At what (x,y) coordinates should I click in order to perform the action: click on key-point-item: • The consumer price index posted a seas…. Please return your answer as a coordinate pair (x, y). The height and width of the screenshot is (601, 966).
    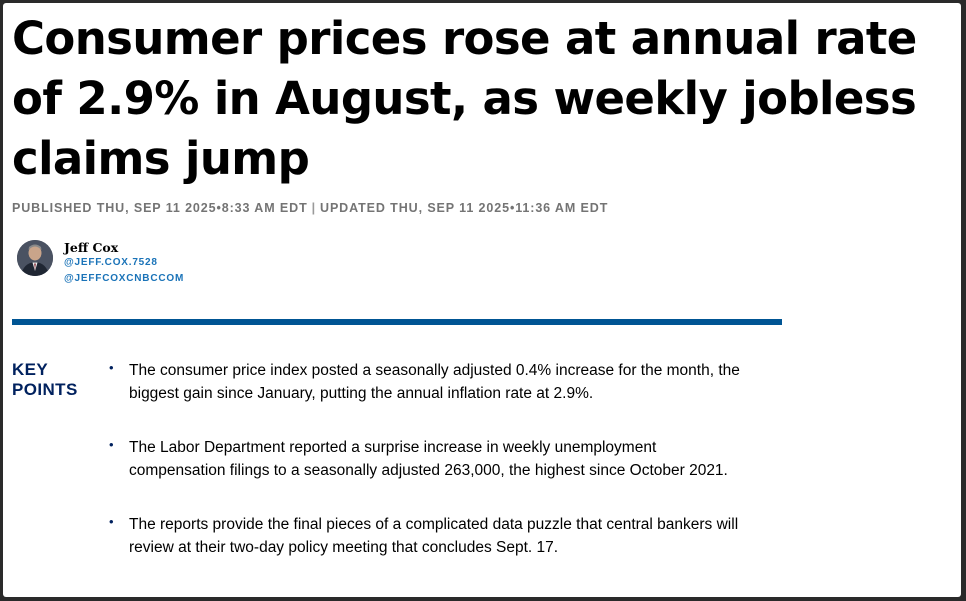
    Looking at the image, I should click on (429, 382).